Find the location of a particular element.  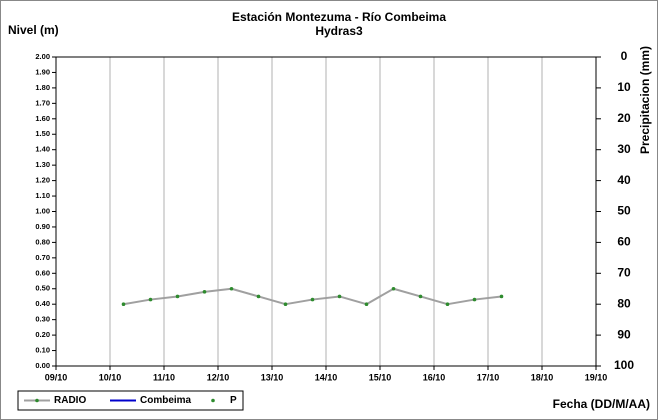

x-tick-label: 15/10 is located at coordinates (380, 377).